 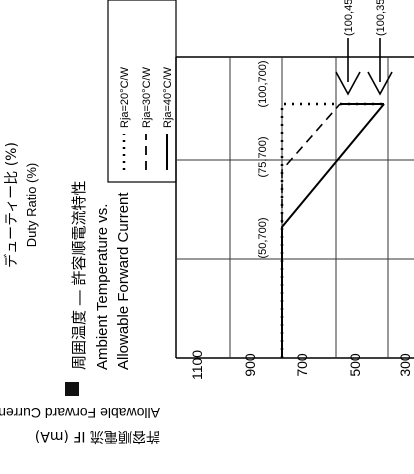 What do you see at coordinates (125, 97) in the screenshot?
I see `legend-label-1: Rja=20°C/W` at bounding box center [125, 97].